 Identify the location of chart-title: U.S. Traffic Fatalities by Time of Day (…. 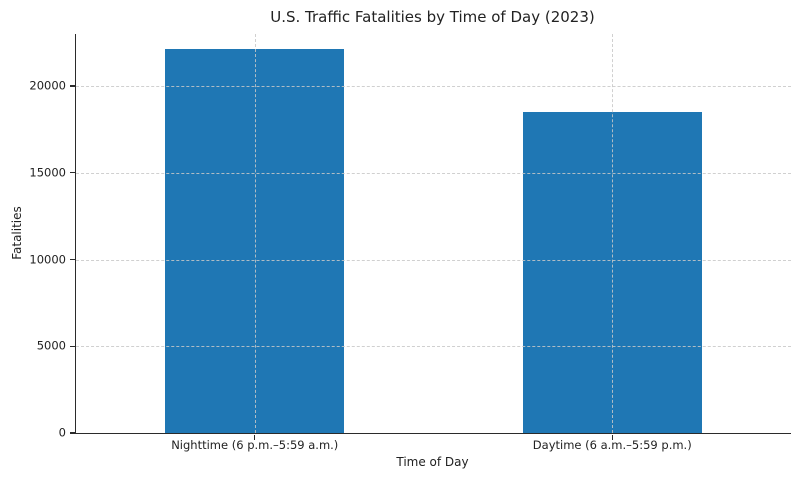
(432, 17).